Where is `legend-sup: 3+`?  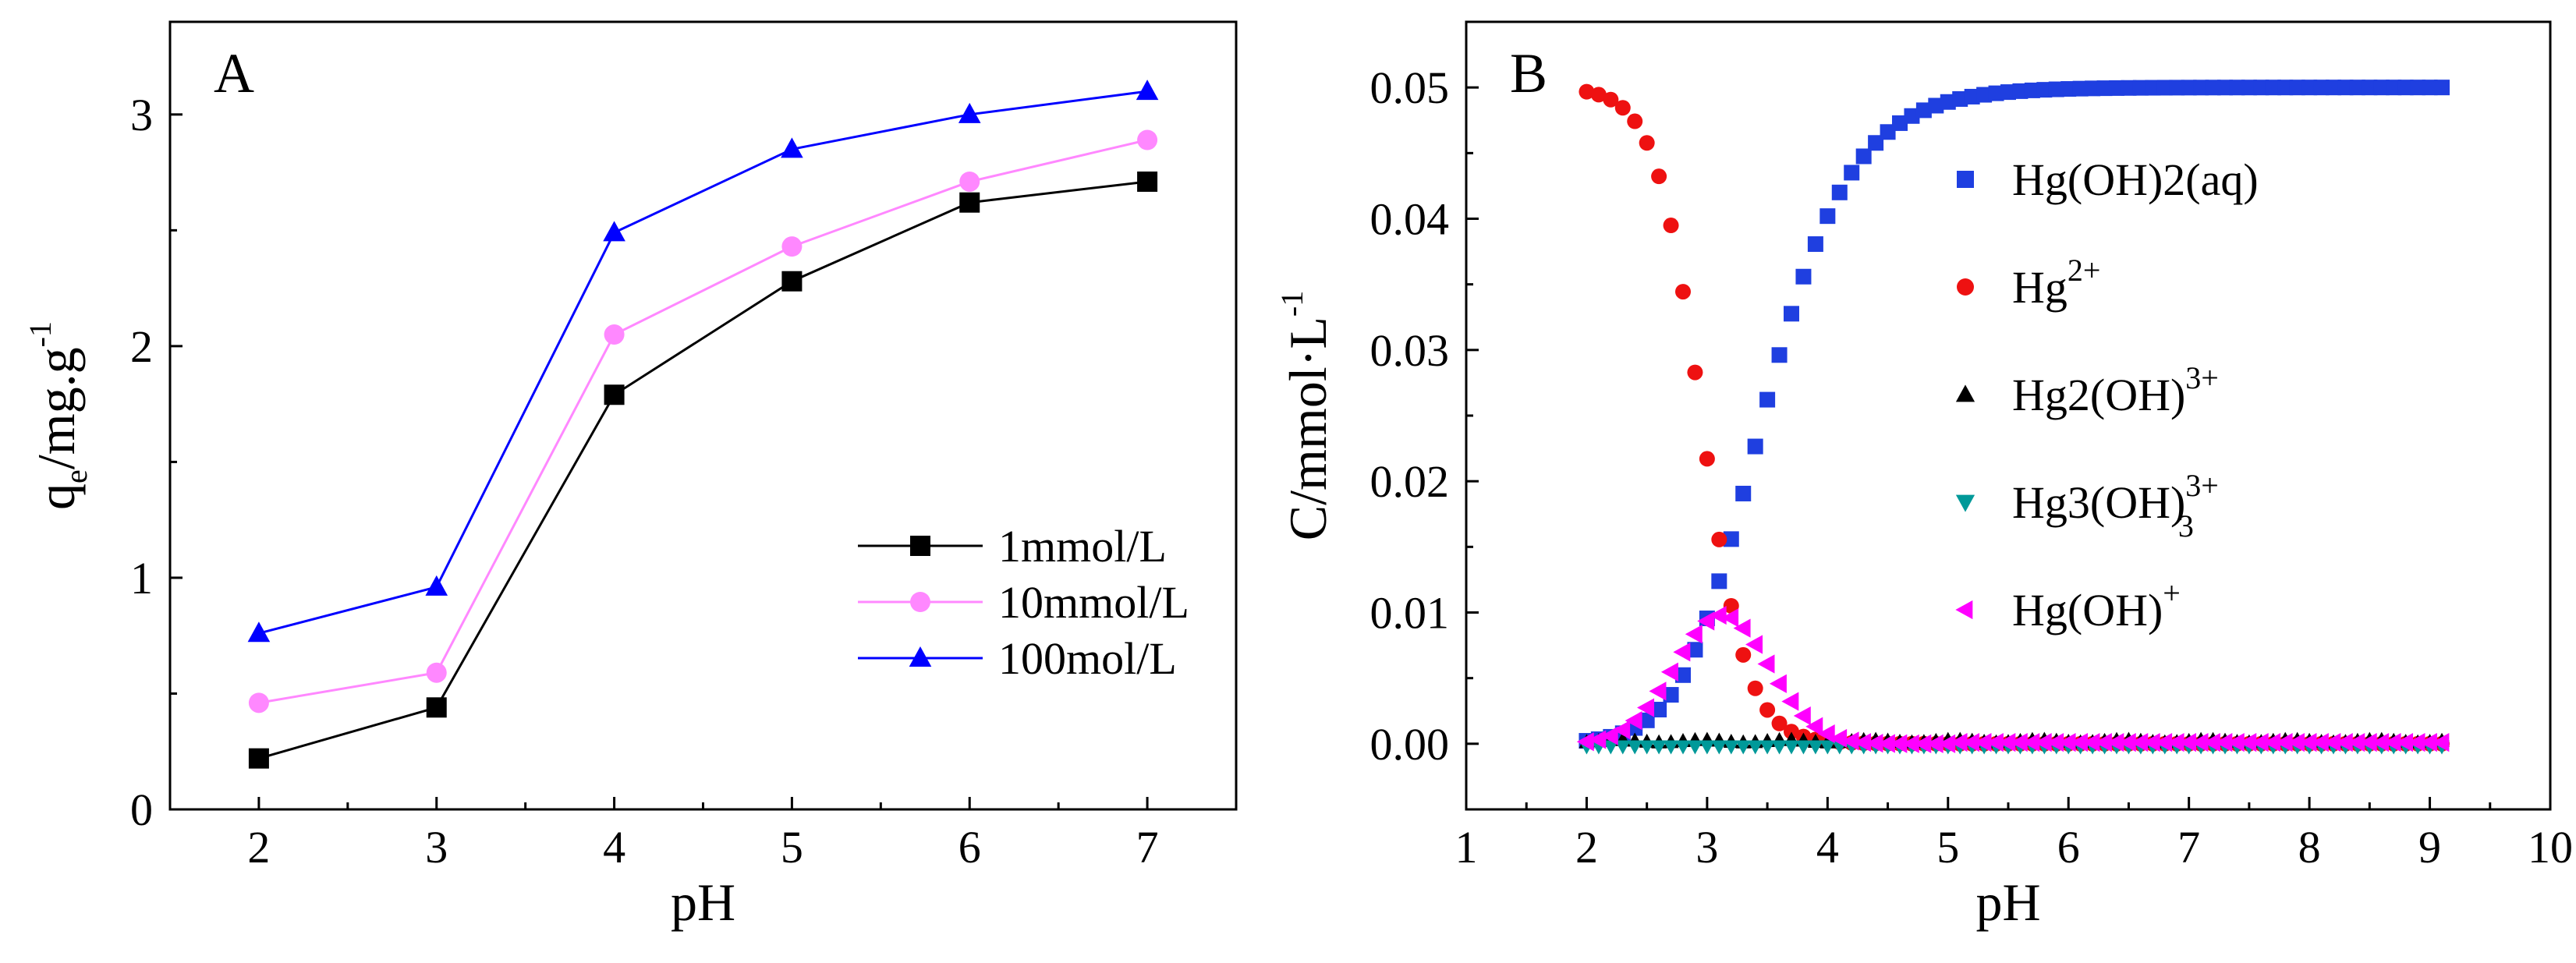
legend-sup: 3+ is located at coordinates (2202, 485).